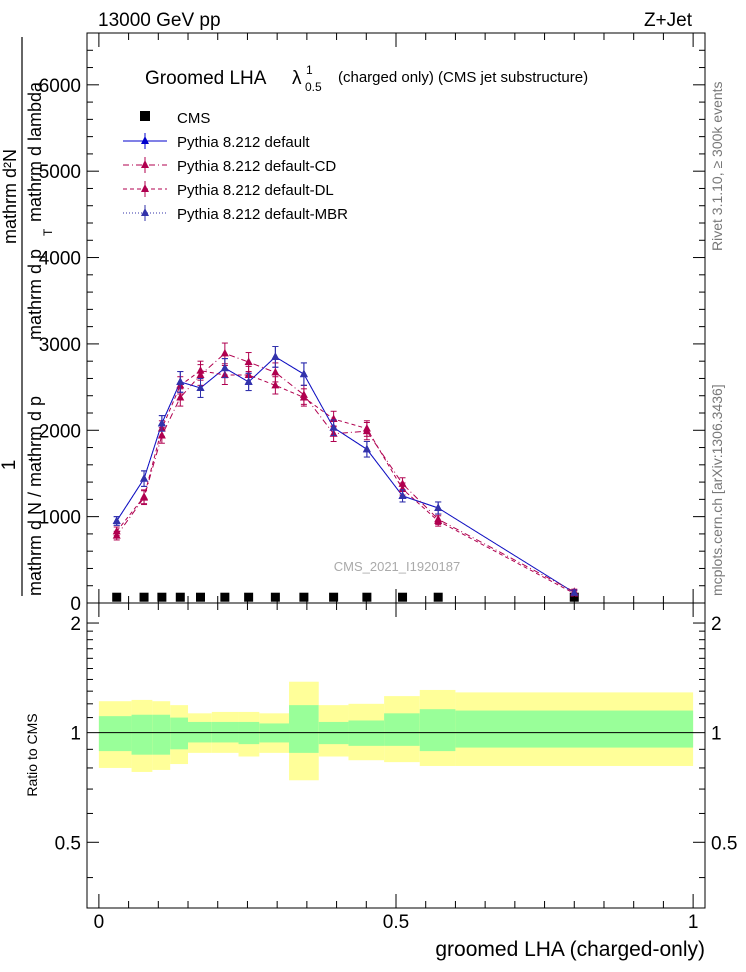 This screenshot has width=746, height=972. I want to click on header-left: 13000 GeV pp, so click(159, 20).